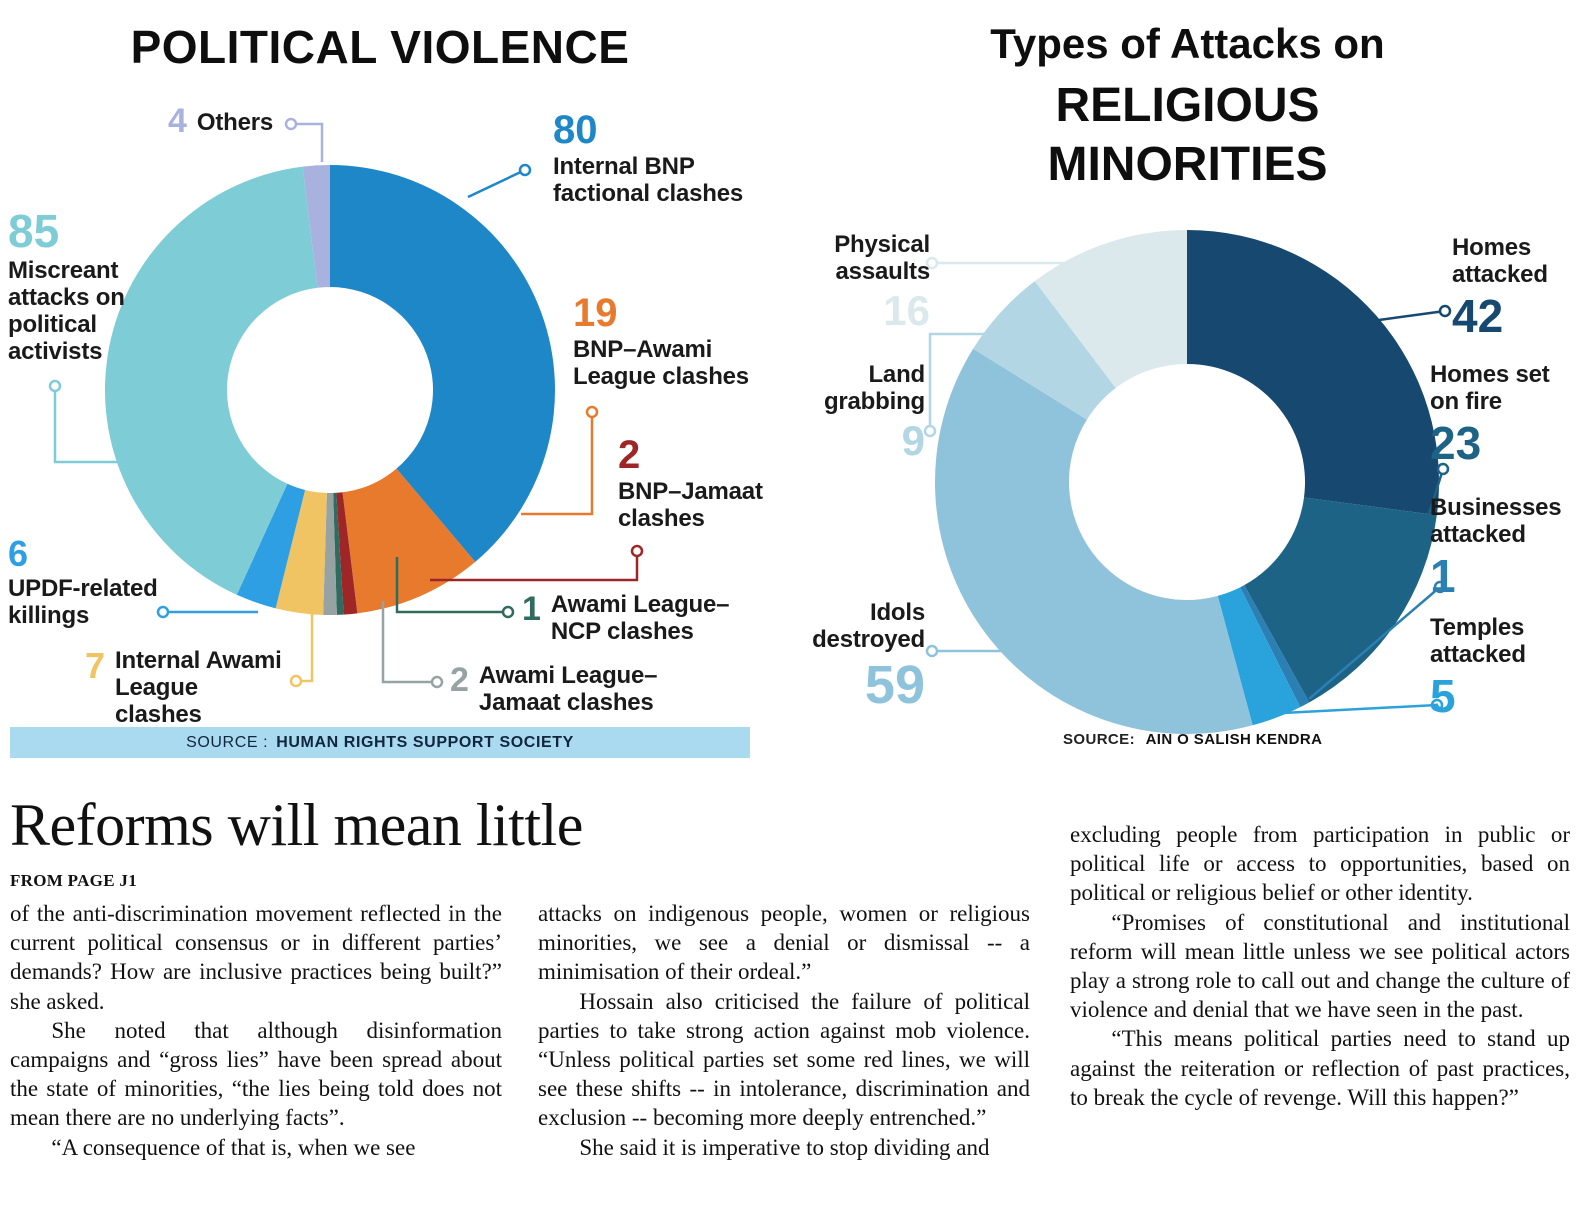 The image size is (1583, 1209). I want to click on religious-minorities-title: Types of Attacks on RELIGIOUS MINORITIES, so click(1187, 106).